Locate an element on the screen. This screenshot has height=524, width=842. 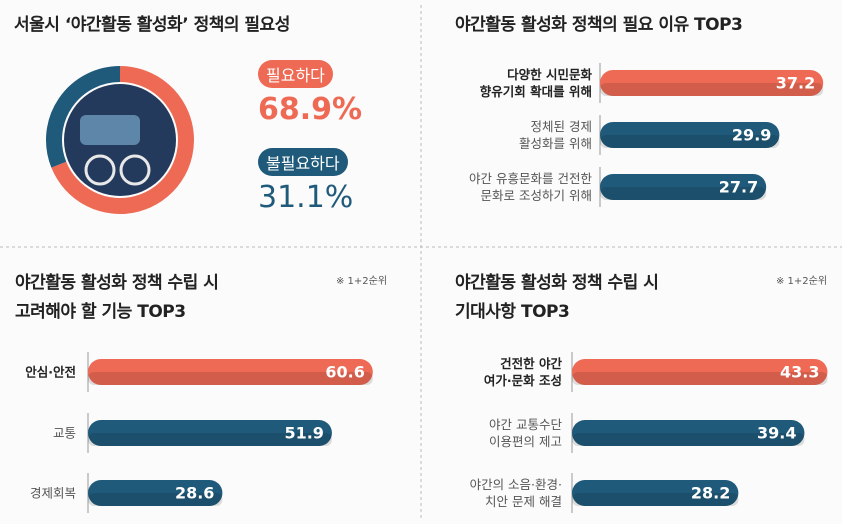
value-label: 43.3 is located at coordinates (800, 372).